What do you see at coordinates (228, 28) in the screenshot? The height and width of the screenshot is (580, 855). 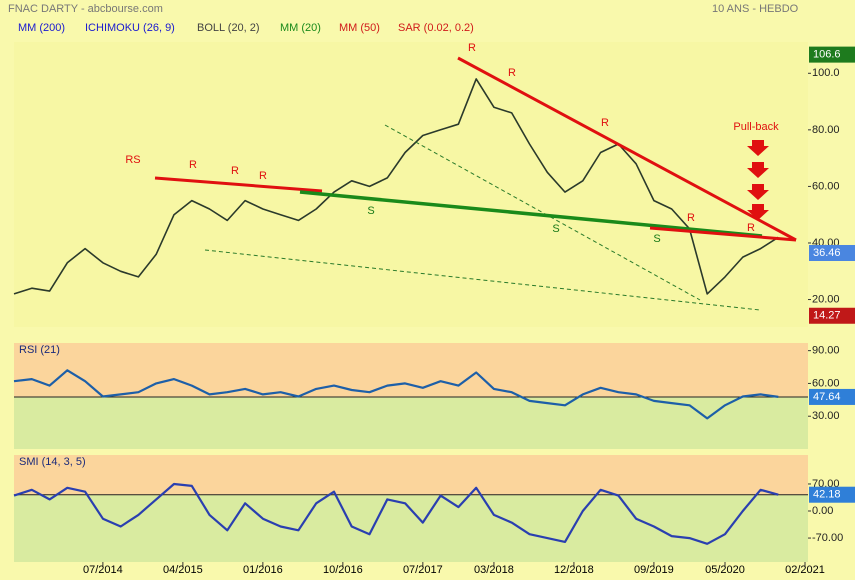 I see `legend-item: BOLL (20, 2)` at bounding box center [228, 28].